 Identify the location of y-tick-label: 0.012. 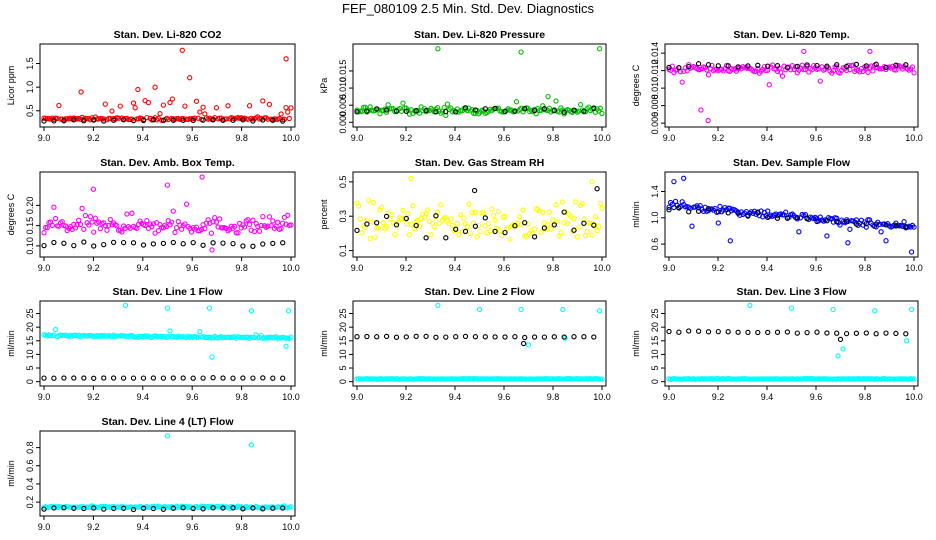
(655, 70).